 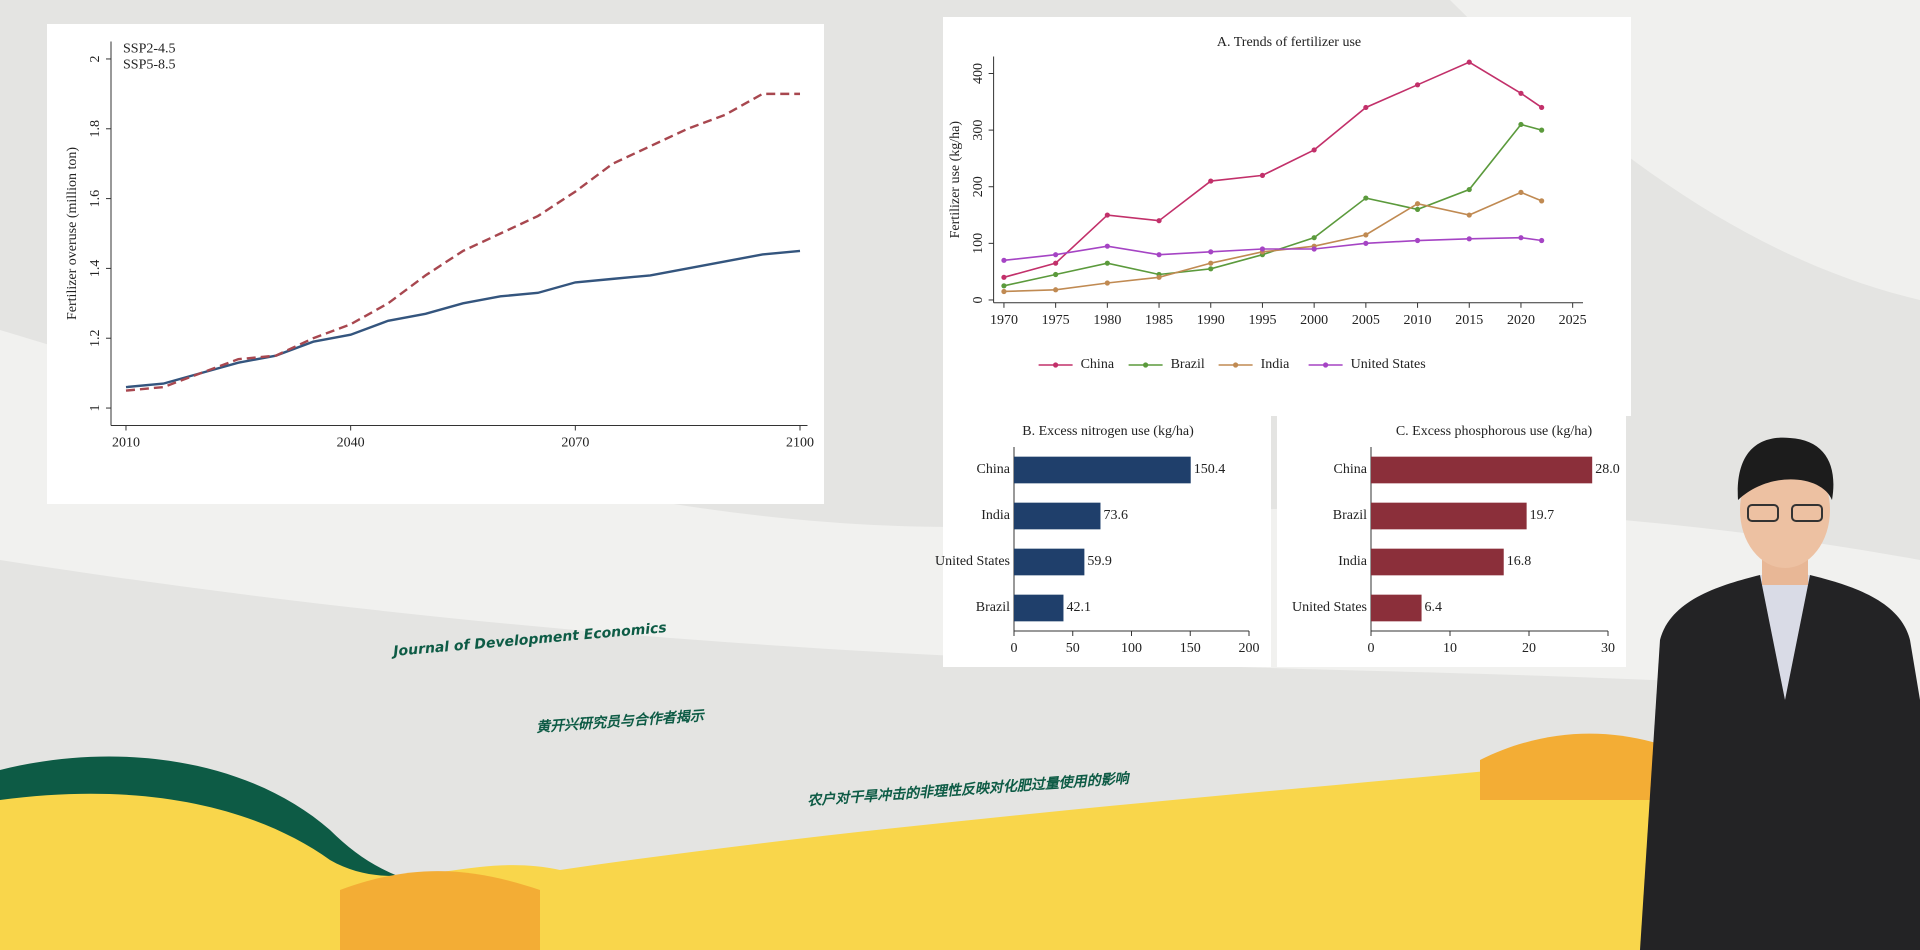 What do you see at coordinates (1108, 431) in the screenshot?
I see `chart-title: B. Excess nitrogen use (kg/ha)` at bounding box center [1108, 431].